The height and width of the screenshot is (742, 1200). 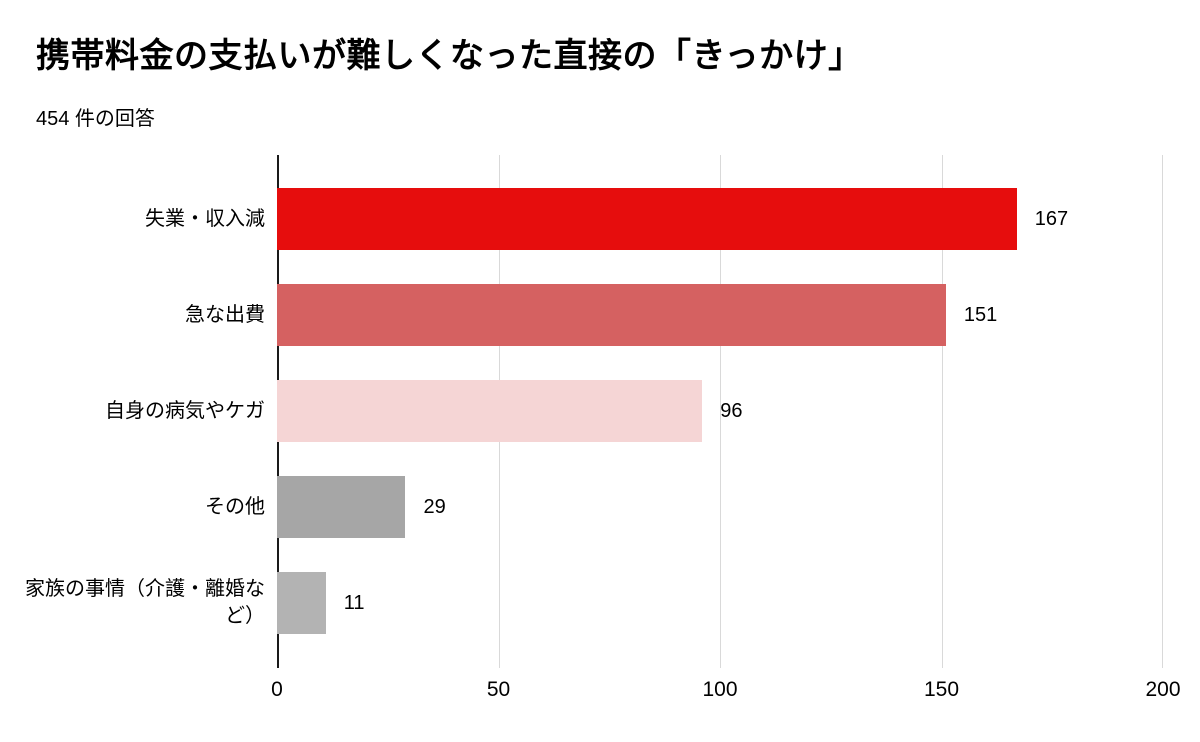 I want to click on value-label: 167, so click(x=1051, y=218).